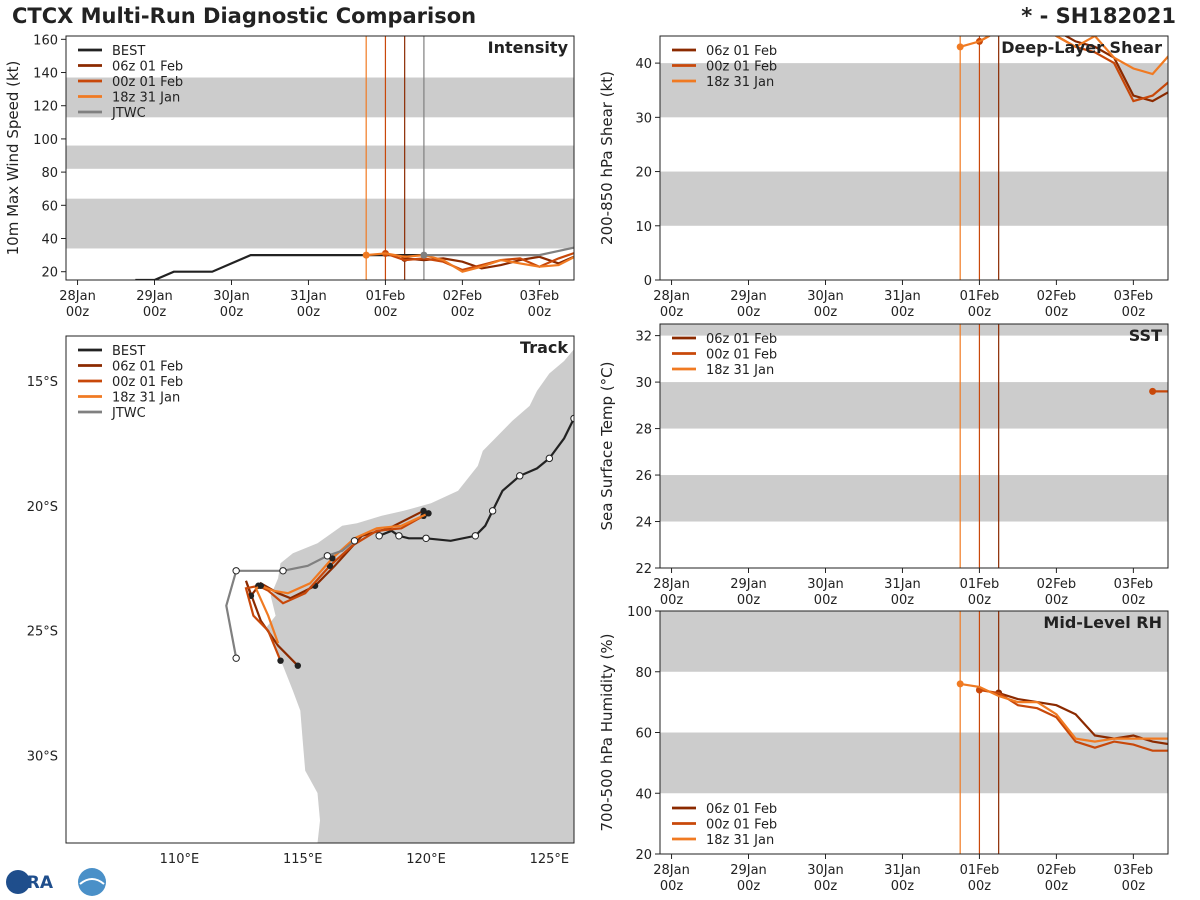  I want to click on y-tick-label: 60, so click(643, 734).